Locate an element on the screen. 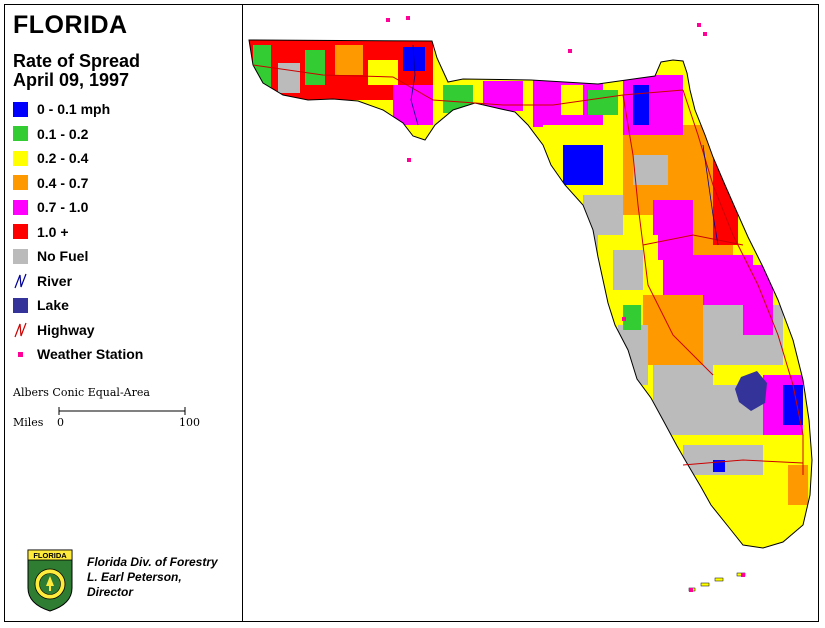 This screenshot has height=628, width=825. scale-unit-label: Miles is located at coordinates (28, 422).